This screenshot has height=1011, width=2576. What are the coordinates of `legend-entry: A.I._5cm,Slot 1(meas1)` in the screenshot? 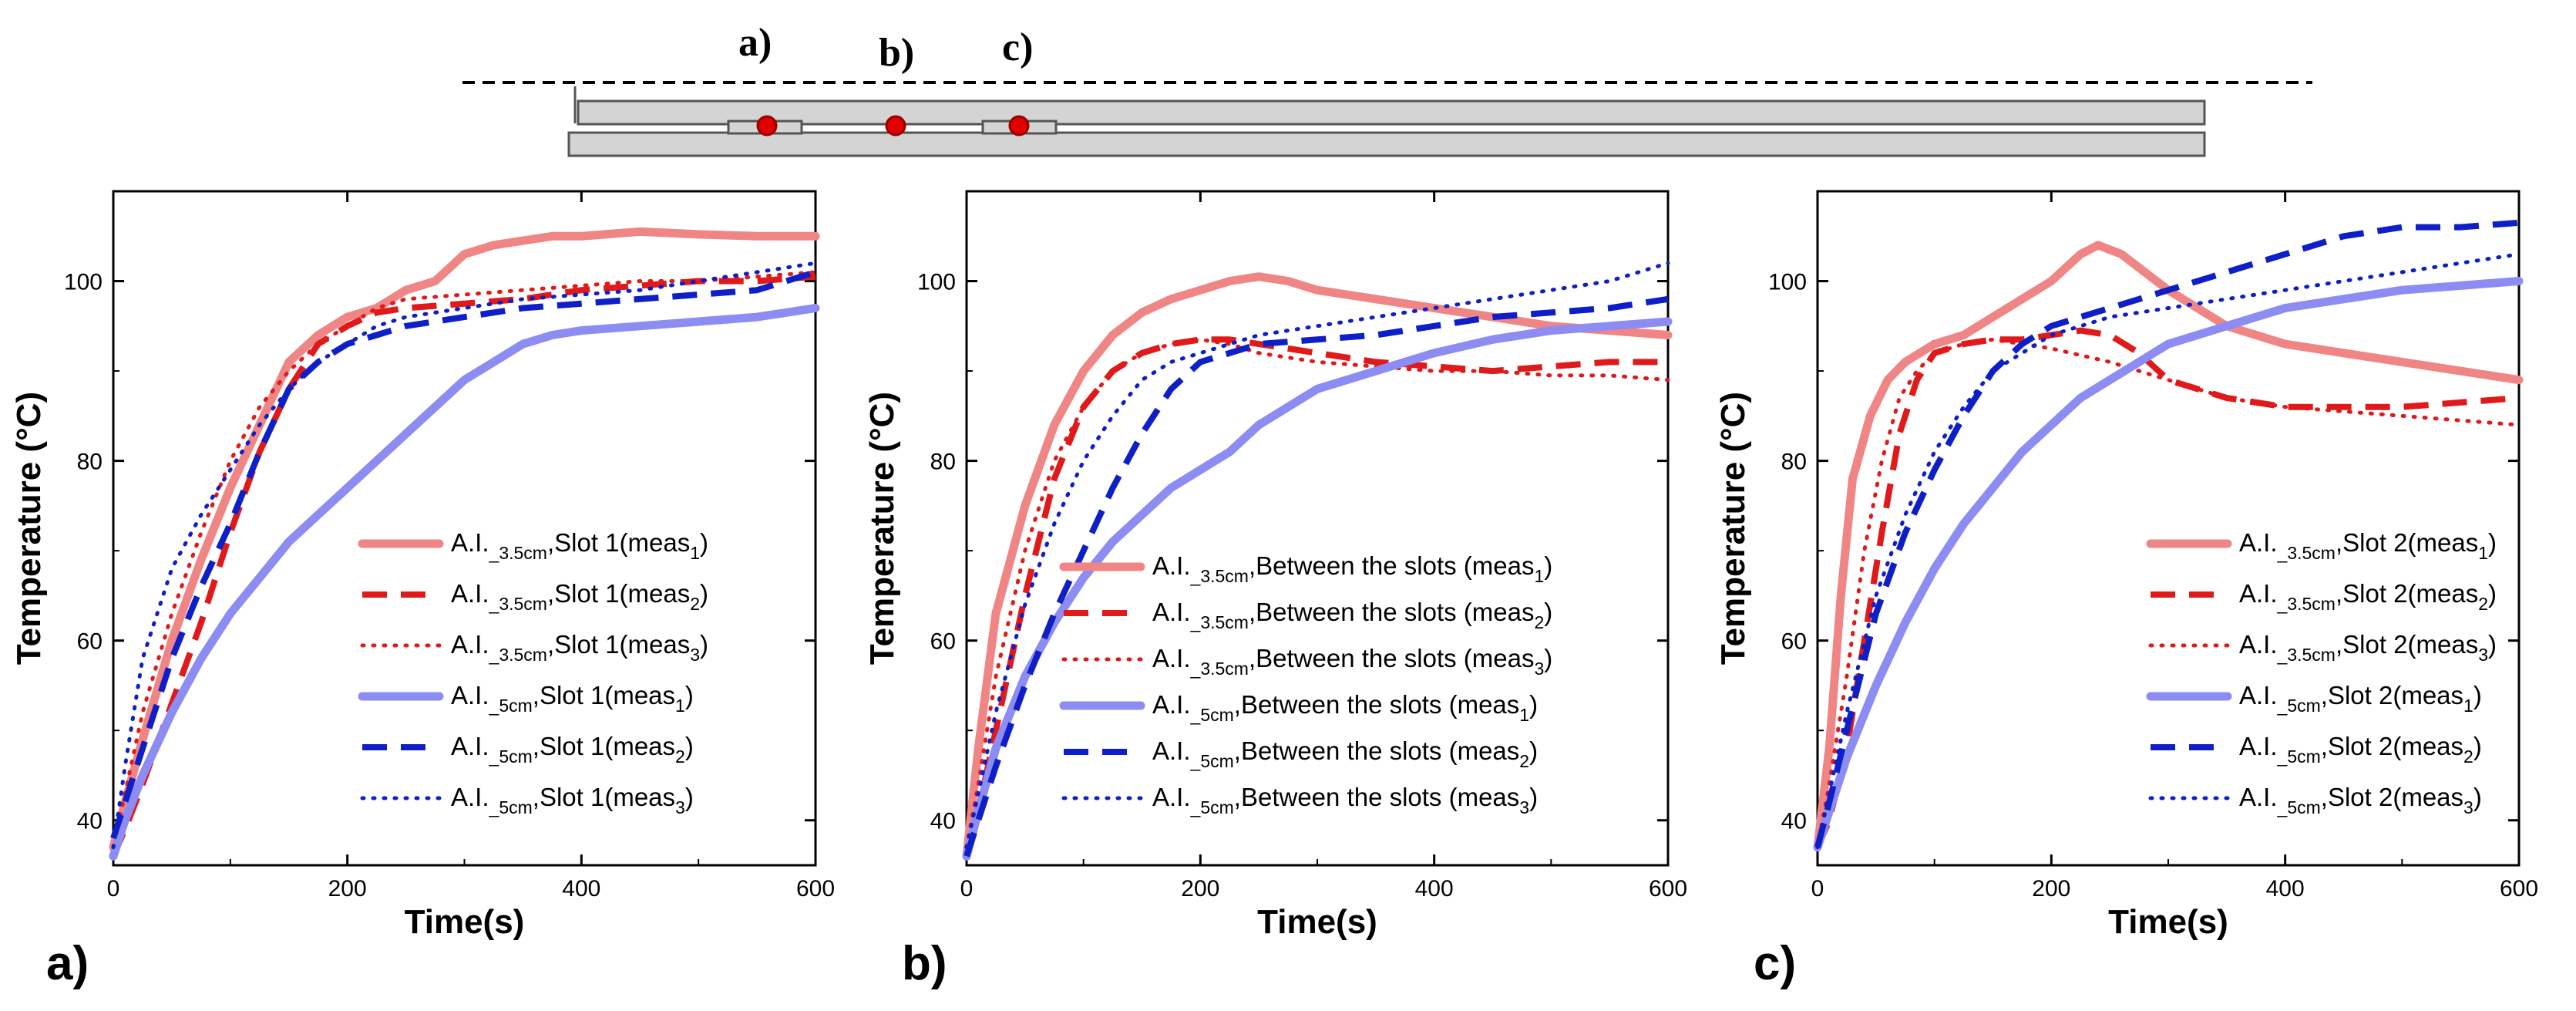 It's located at (572, 698).